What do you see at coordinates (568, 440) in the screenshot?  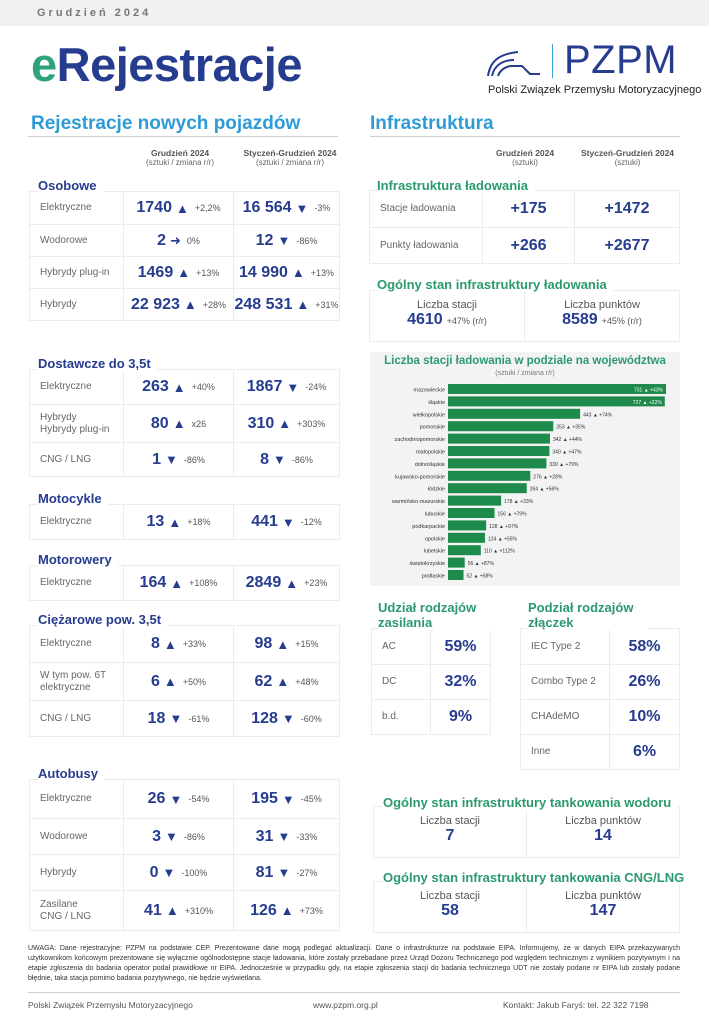 I see `value-label: 342 ▲ +44%` at bounding box center [568, 440].